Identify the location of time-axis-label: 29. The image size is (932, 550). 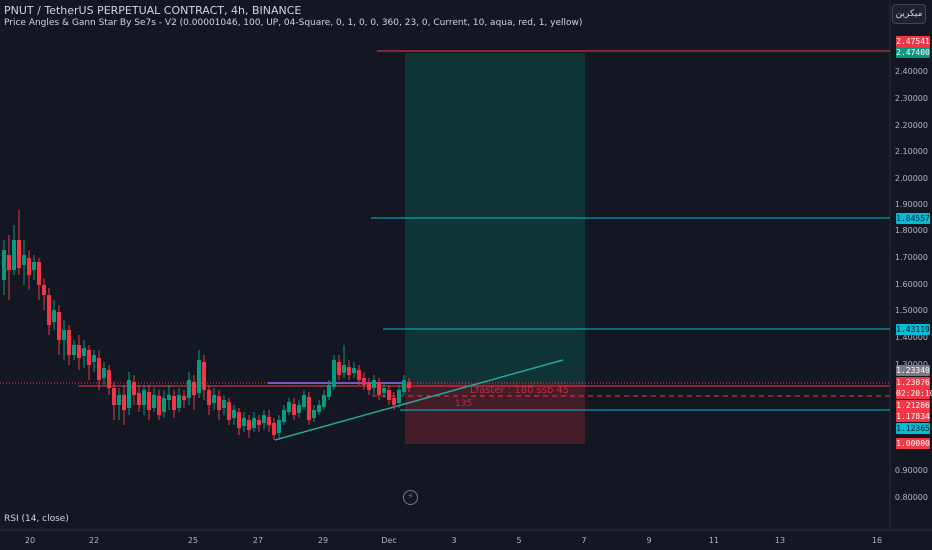
(323, 540).